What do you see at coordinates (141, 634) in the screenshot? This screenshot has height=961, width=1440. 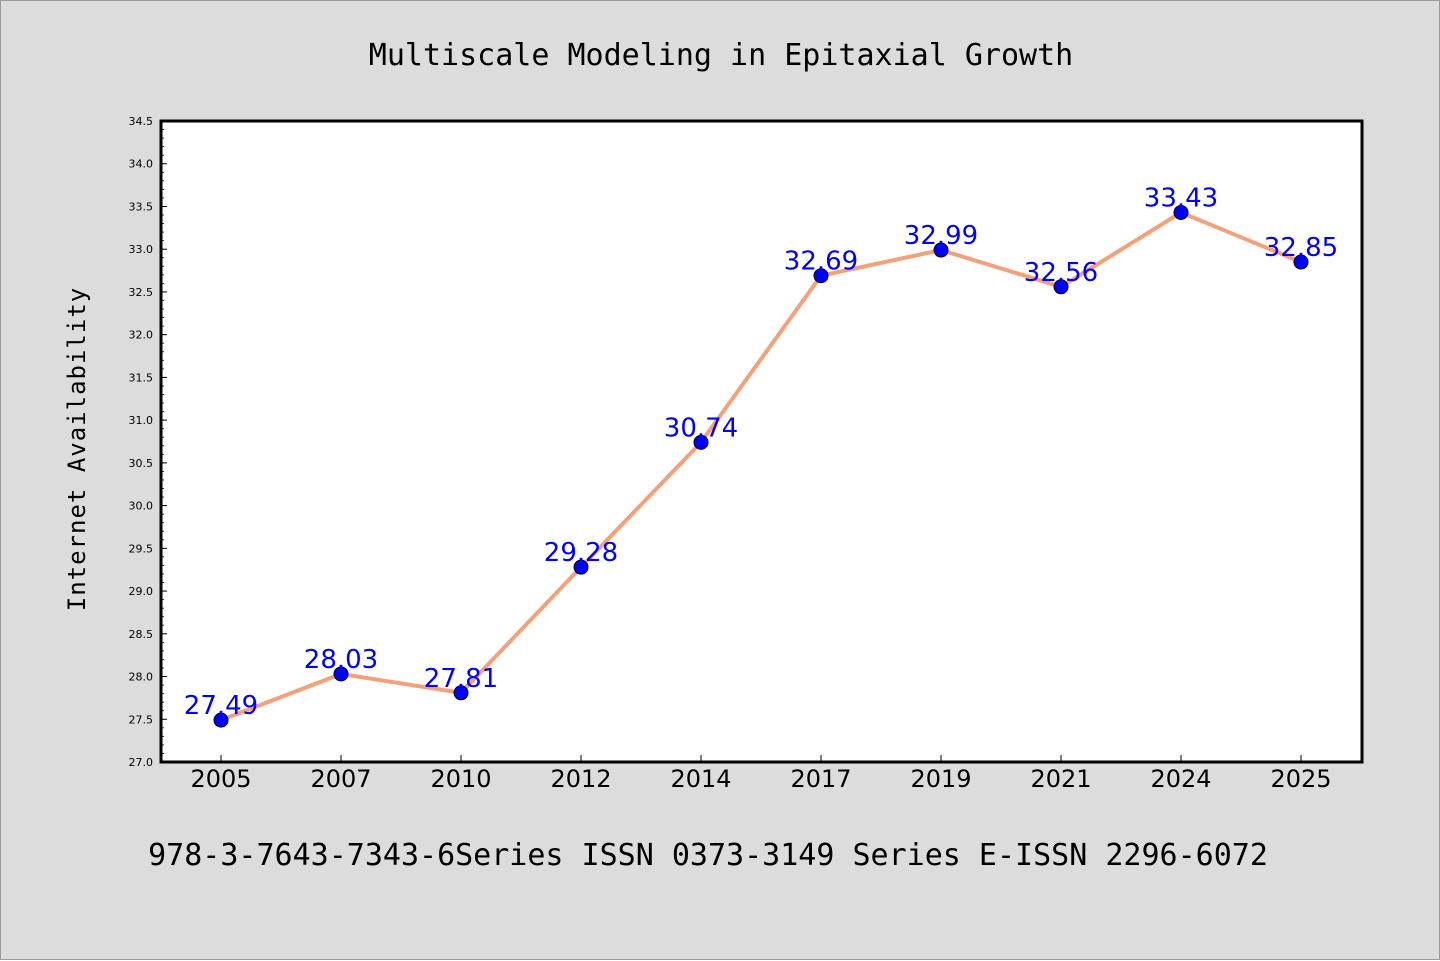 I see `y-tick-label: 28.5` at bounding box center [141, 634].